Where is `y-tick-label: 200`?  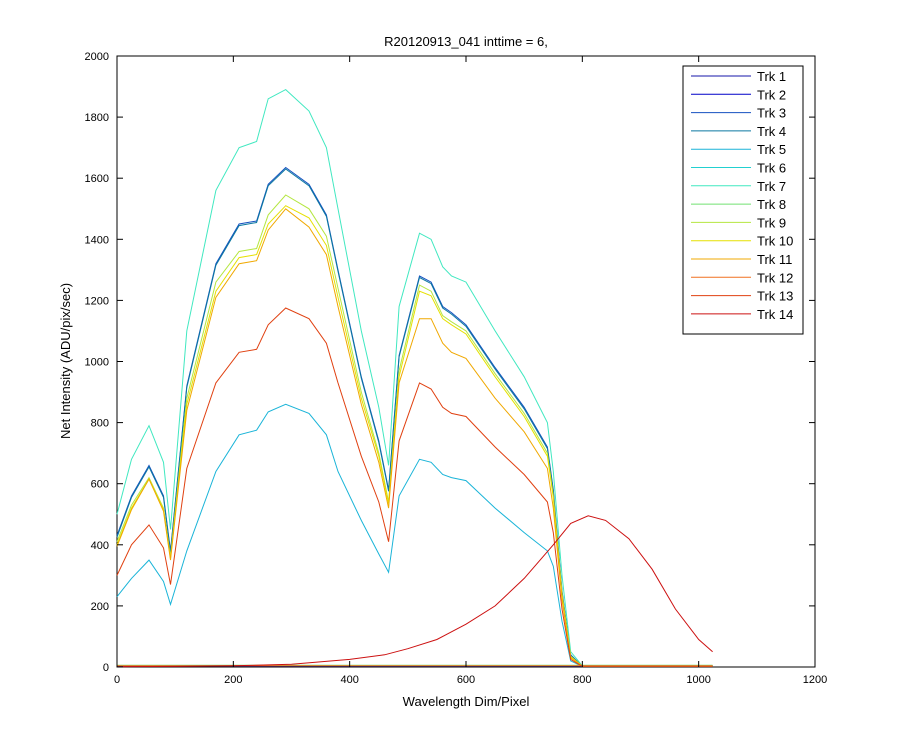
y-tick-label: 200 is located at coordinates (100, 607).